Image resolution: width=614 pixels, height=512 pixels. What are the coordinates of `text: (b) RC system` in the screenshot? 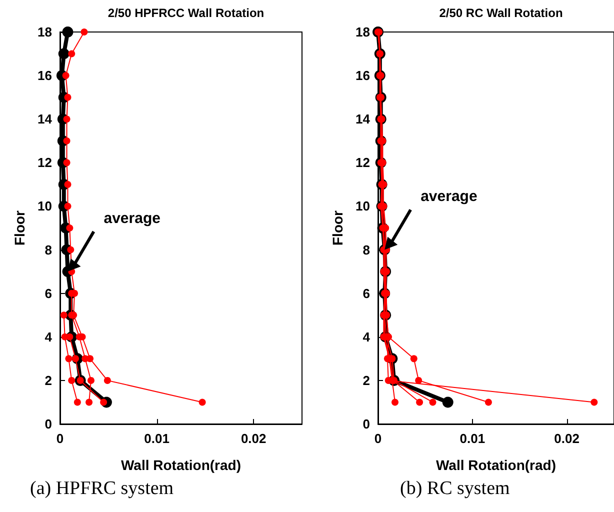 It's located at (455, 489).